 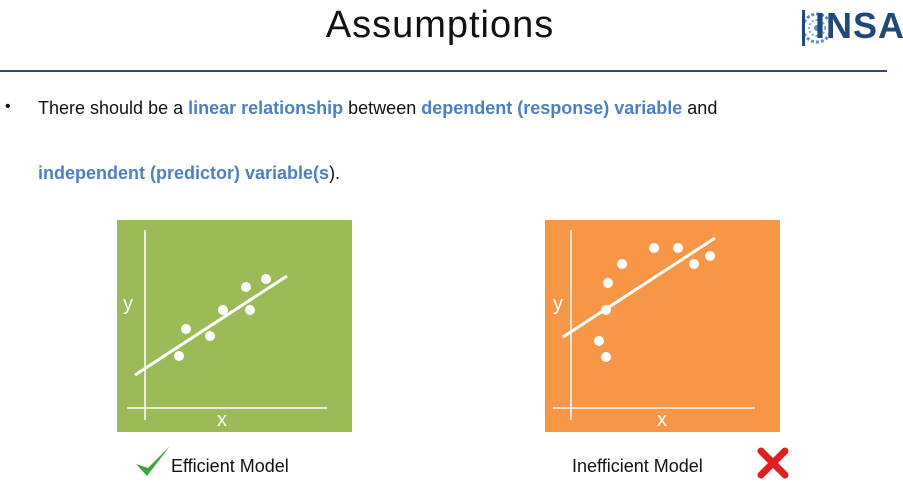 What do you see at coordinates (443, 71) in the screenshot?
I see `title-rule` at bounding box center [443, 71].